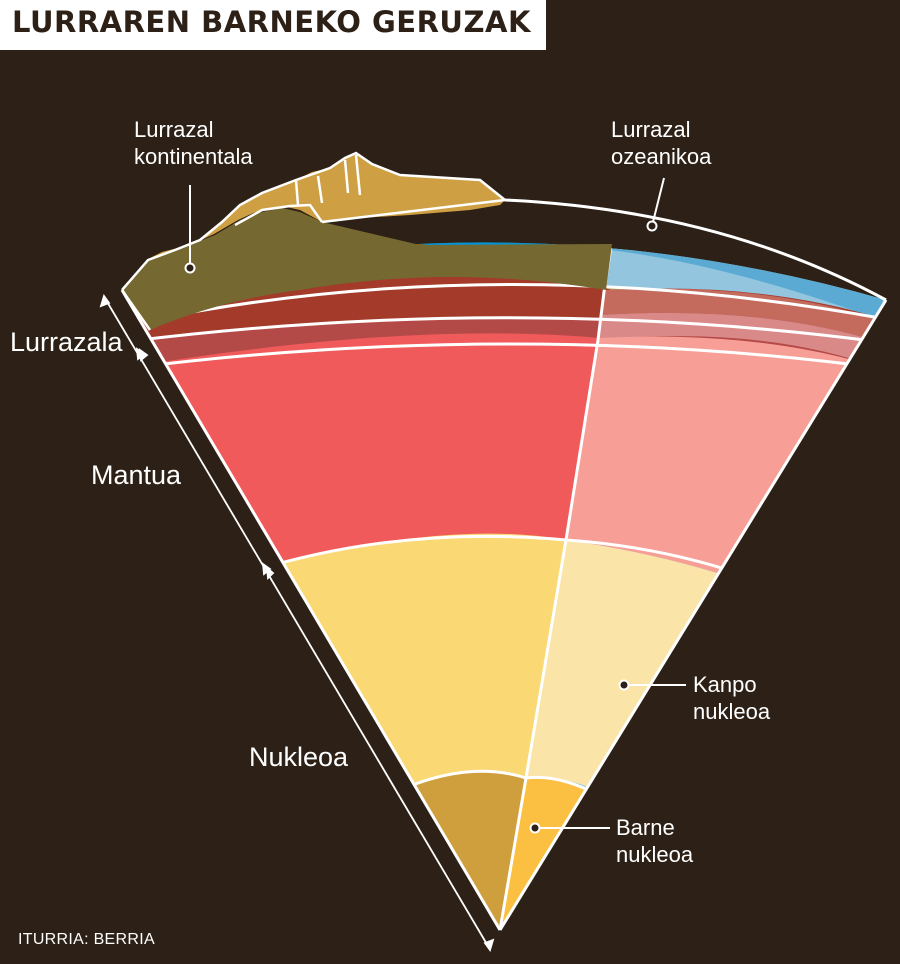 This screenshot has height=964, width=900. Describe the element at coordinates (725, 684) in the screenshot. I see `label-outer-core-1: Kanpo` at that location.